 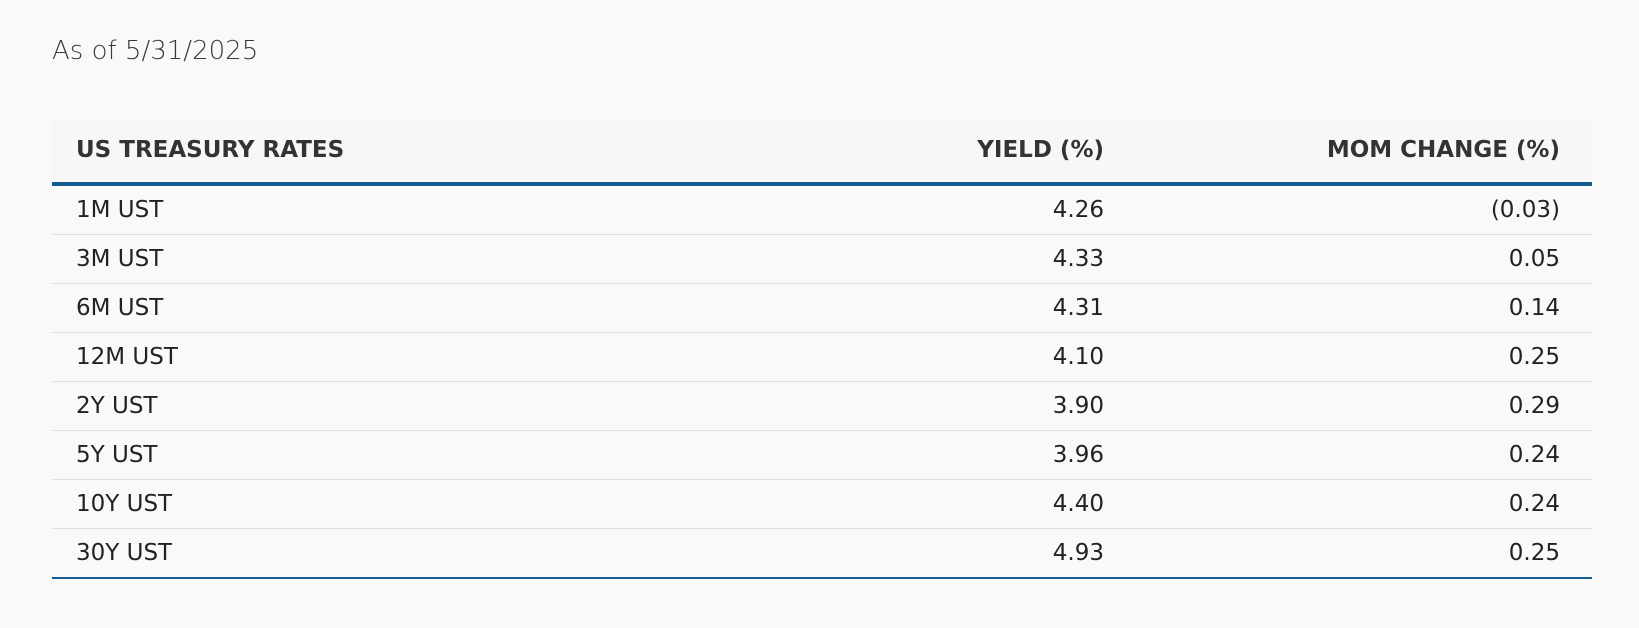 What do you see at coordinates (898, 357) in the screenshot?
I see `cell: 4.10` at bounding box center [898, 357].